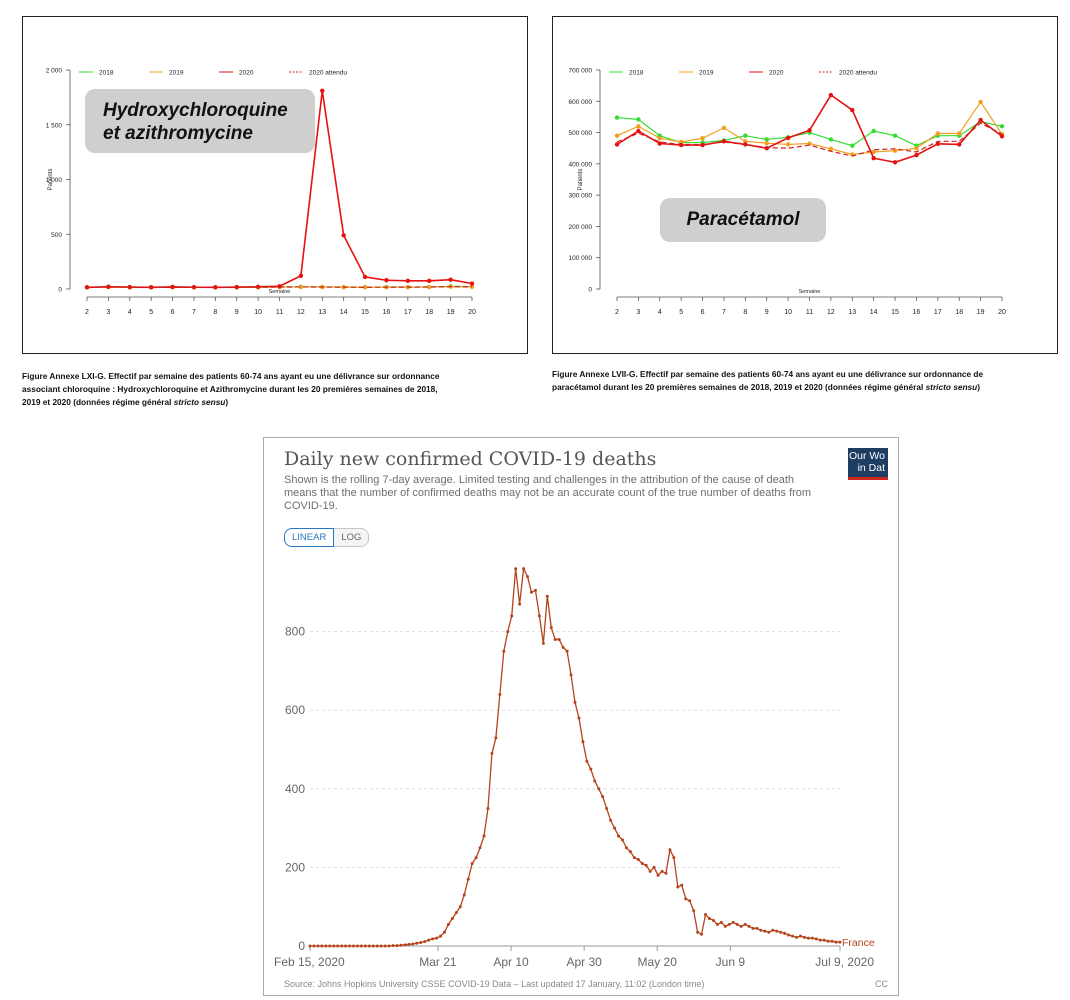 The height and width of the screenshot is (1000, 1070). Describe the element at coordinates (636, 73) in the screenshot. I see `legend-label: 2018` at that location.